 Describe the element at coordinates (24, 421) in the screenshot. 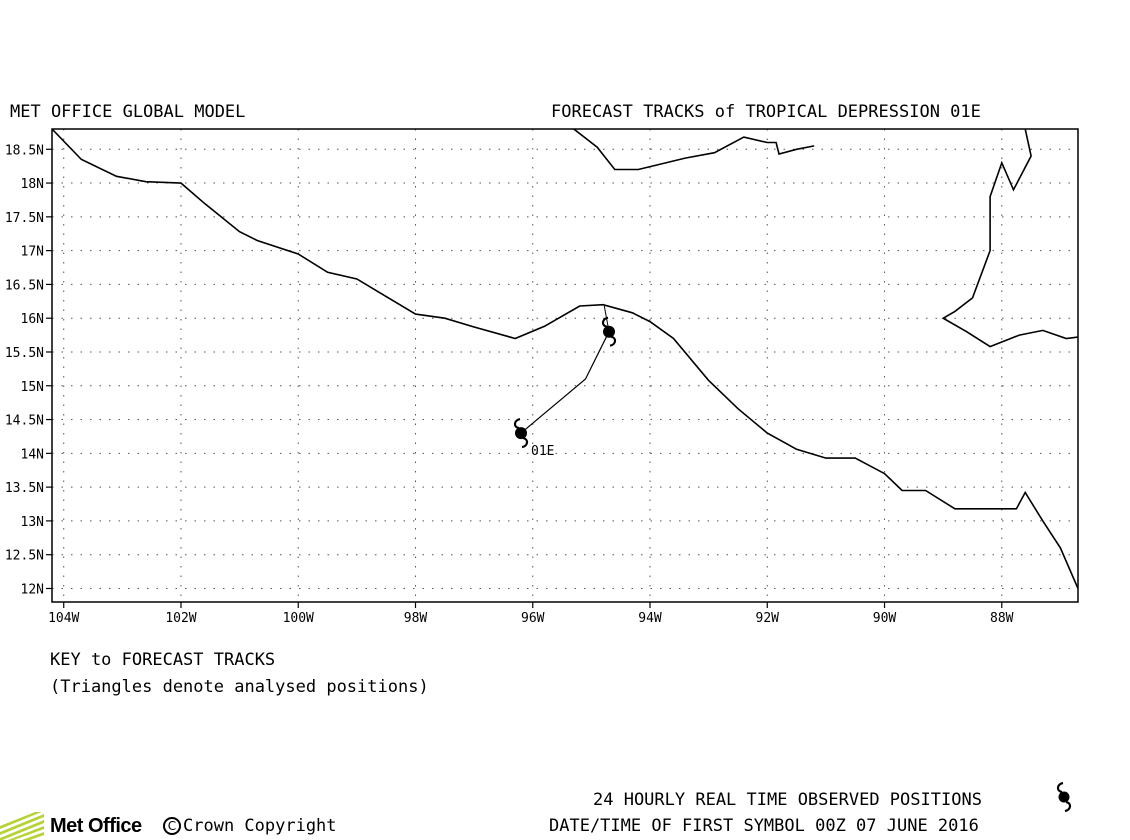

I see `y-tick-label: 14.5N` at that location.